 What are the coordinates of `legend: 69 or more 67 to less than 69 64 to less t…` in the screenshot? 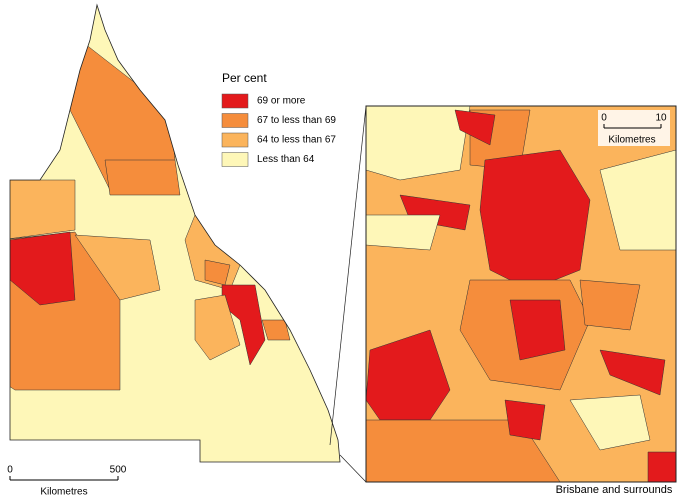 It's located at (278, 130).